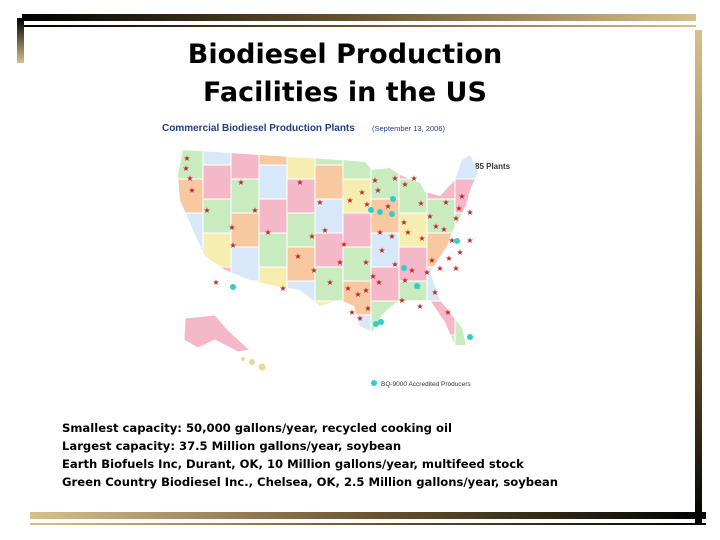 The width and height of the screenshot is (720, 540). Describe the element at coordinates (20, 40) in the screenshot. I see `border-left` at that location.